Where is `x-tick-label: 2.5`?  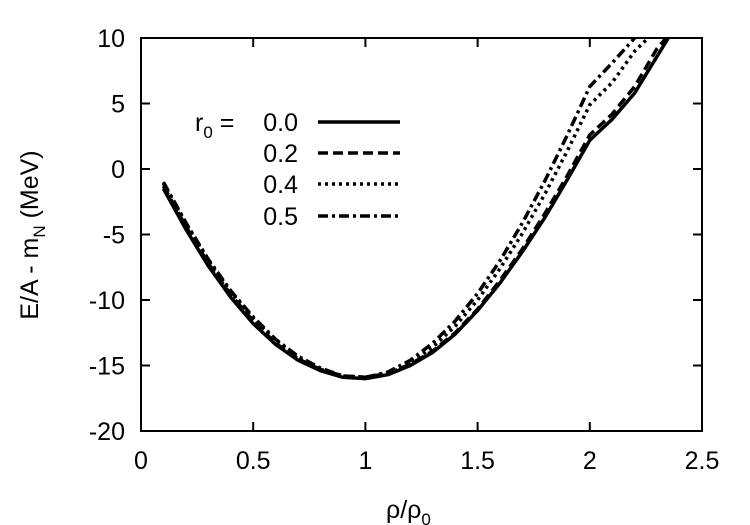 x-tick-label: 2.5 is located at coordinates (702, 461).